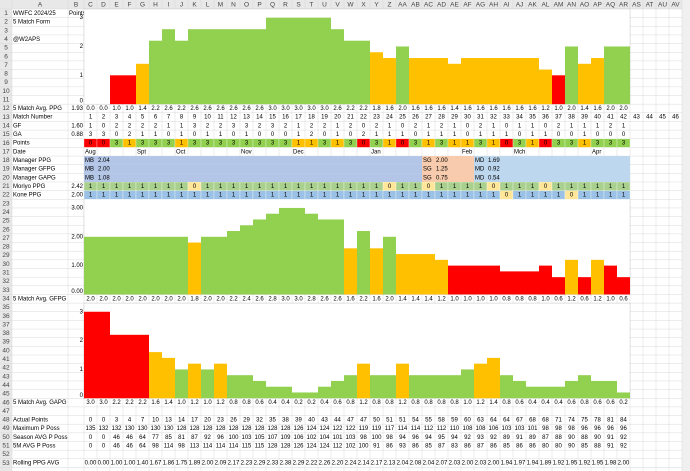 Image resolution: width=690 pixels, height=471 pixels. I want to click on ga-value: 1, so click(455, 135).